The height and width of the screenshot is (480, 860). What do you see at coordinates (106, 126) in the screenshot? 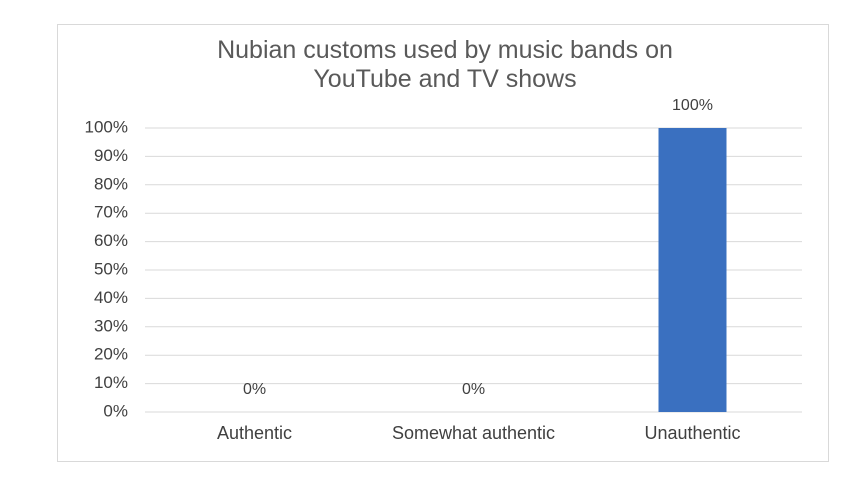
I see `y-tick-label: 100%` at bounding box center [106, 126].